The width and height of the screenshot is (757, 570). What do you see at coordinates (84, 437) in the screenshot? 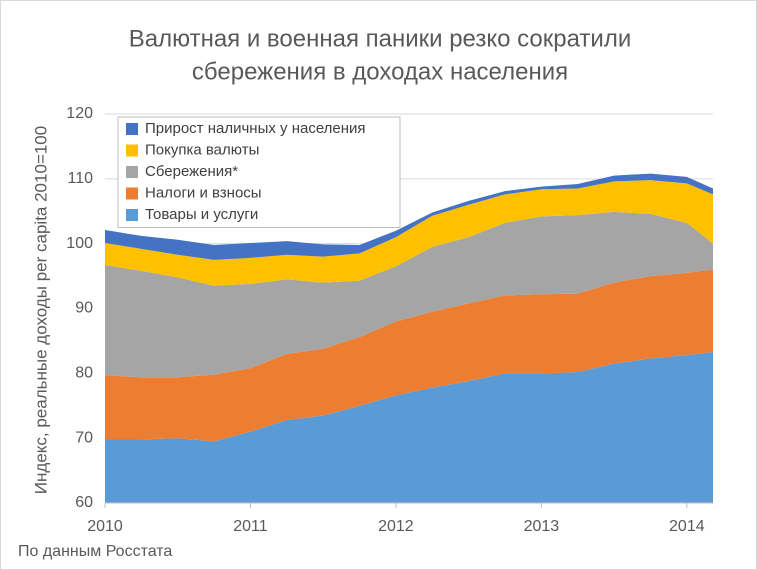
I see `y-tick-label: 70` at bounding box center [84, 437].